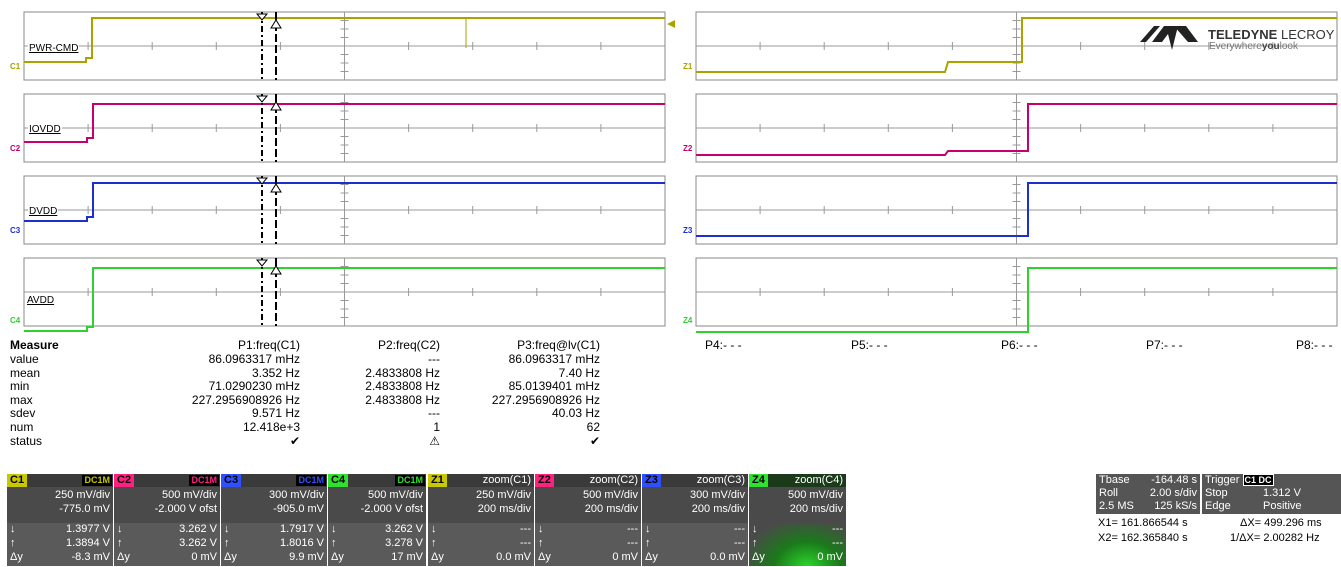 The image size is (1341, 567). Describe the element at coordinates (167, 544) in the screenshot. I see `cursor-readout: ↓ 3.262 V ↑ 3.262 V Δy 0 mV` at that location.